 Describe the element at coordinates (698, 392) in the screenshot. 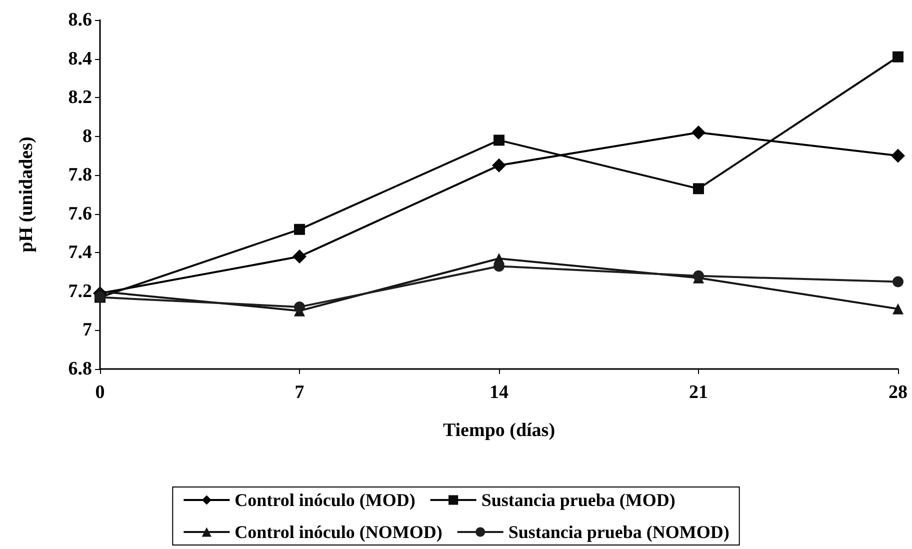

I see `x-tick-label: 21` at that location.